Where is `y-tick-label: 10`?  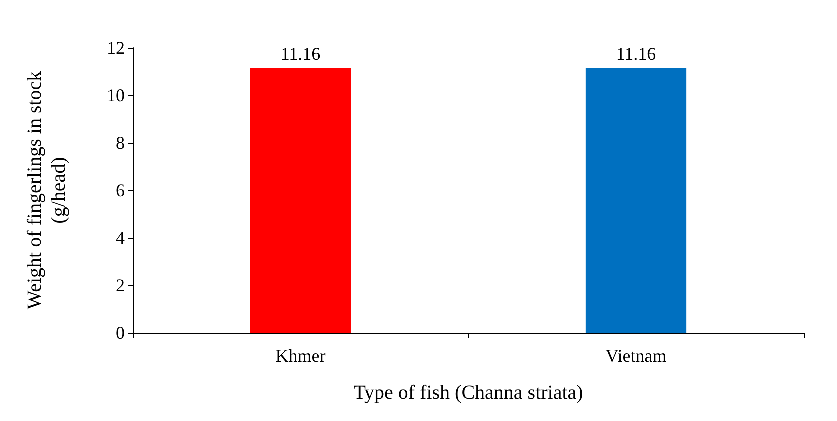 y-tick-label: 10 is located at coordinates (116, 96).